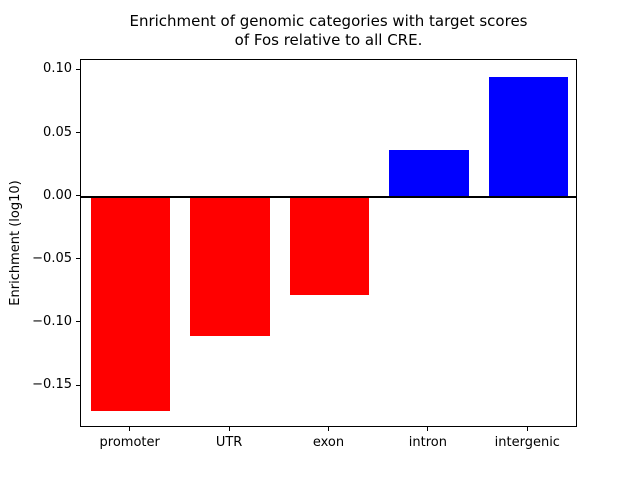 The height and width of the screenshot is (480, 640). I want to click on y-tick-label: 0.05, so click(57, 132).